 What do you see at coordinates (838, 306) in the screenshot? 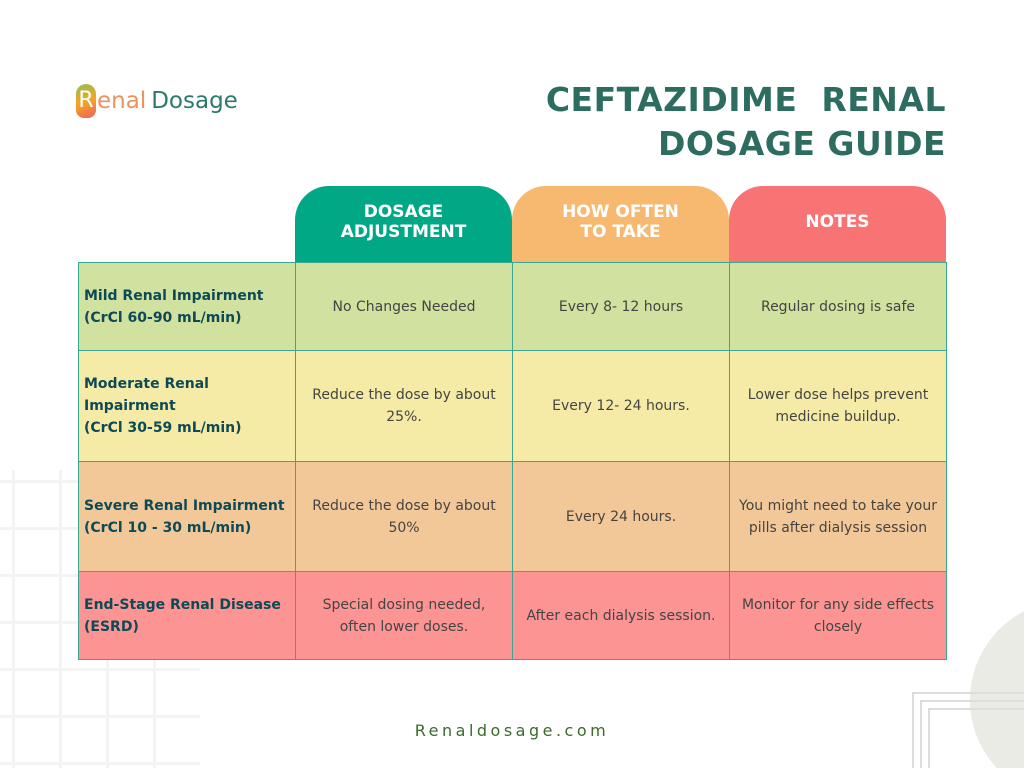
I see `notes-cell: Regular dosing is safe` at bounding box center [838, 306].